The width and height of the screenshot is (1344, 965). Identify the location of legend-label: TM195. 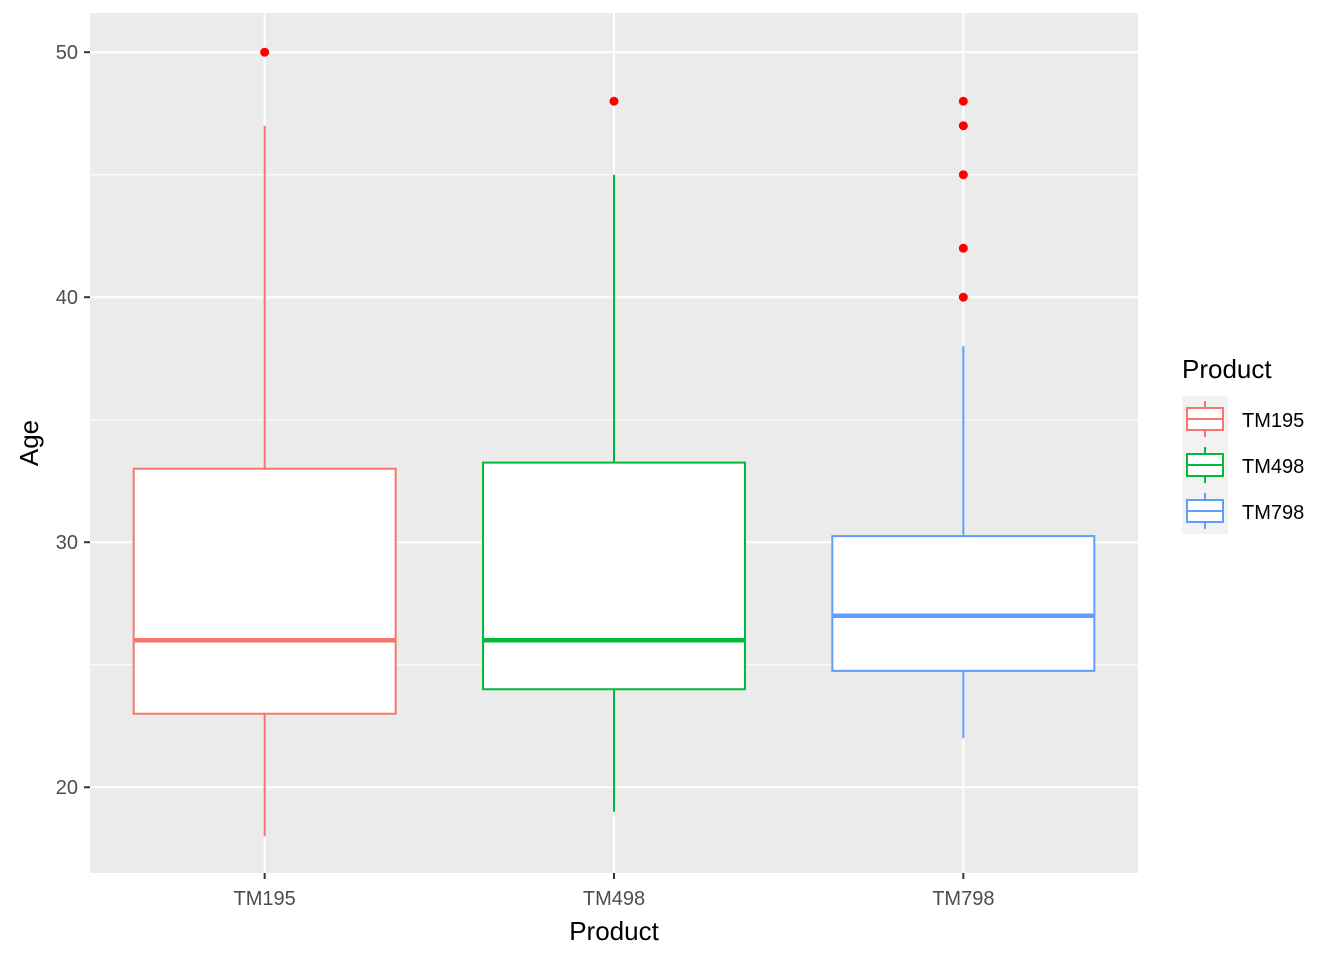
(1273, 421).